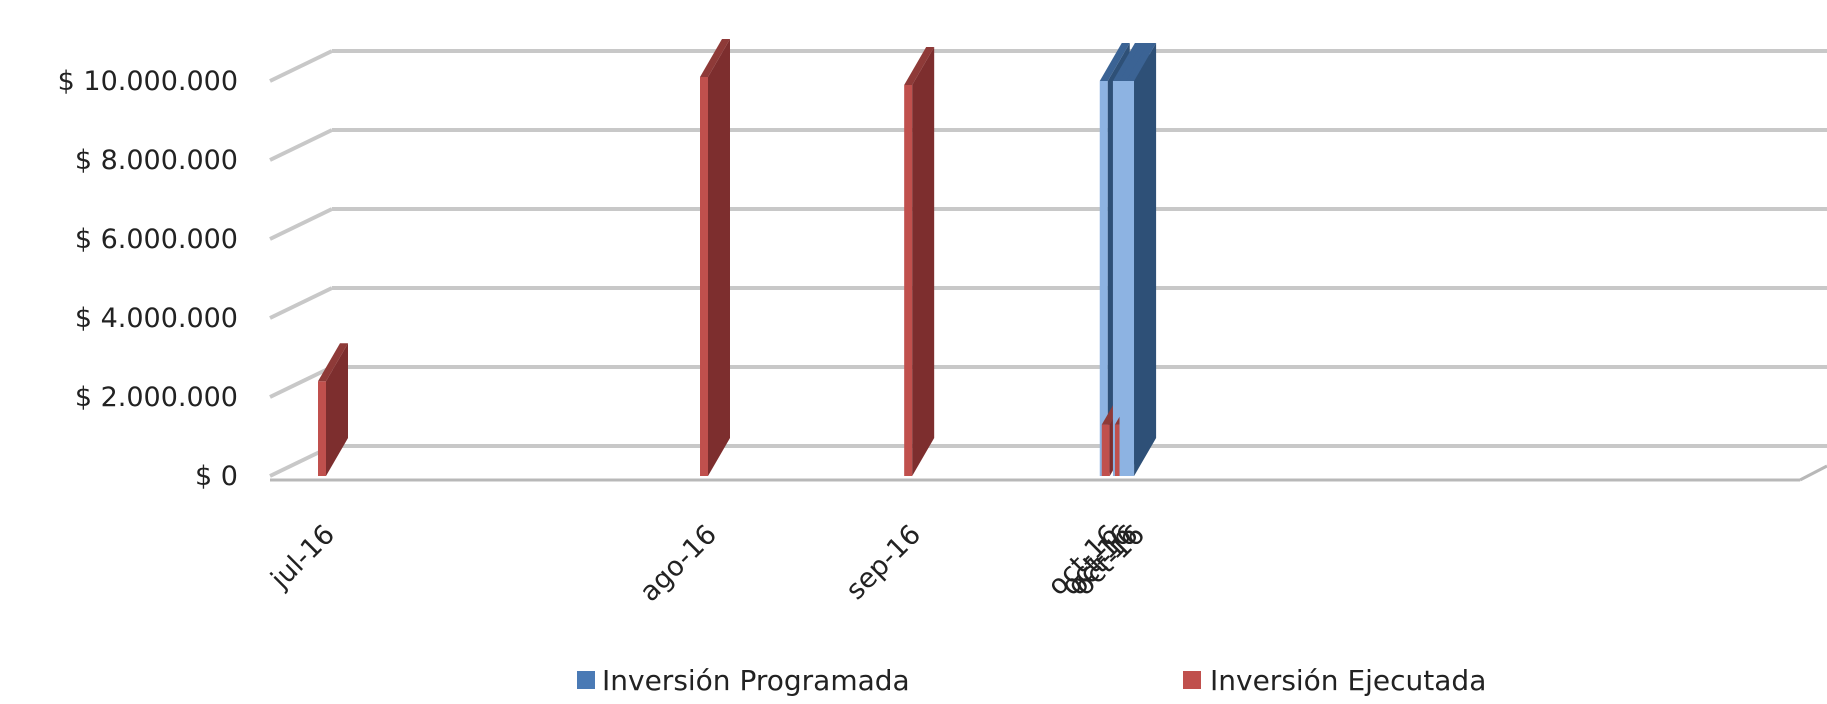 This screenshot has width=1827, height=704. I want to click on legend-swatch-ejecutada, so click(1192, 680).